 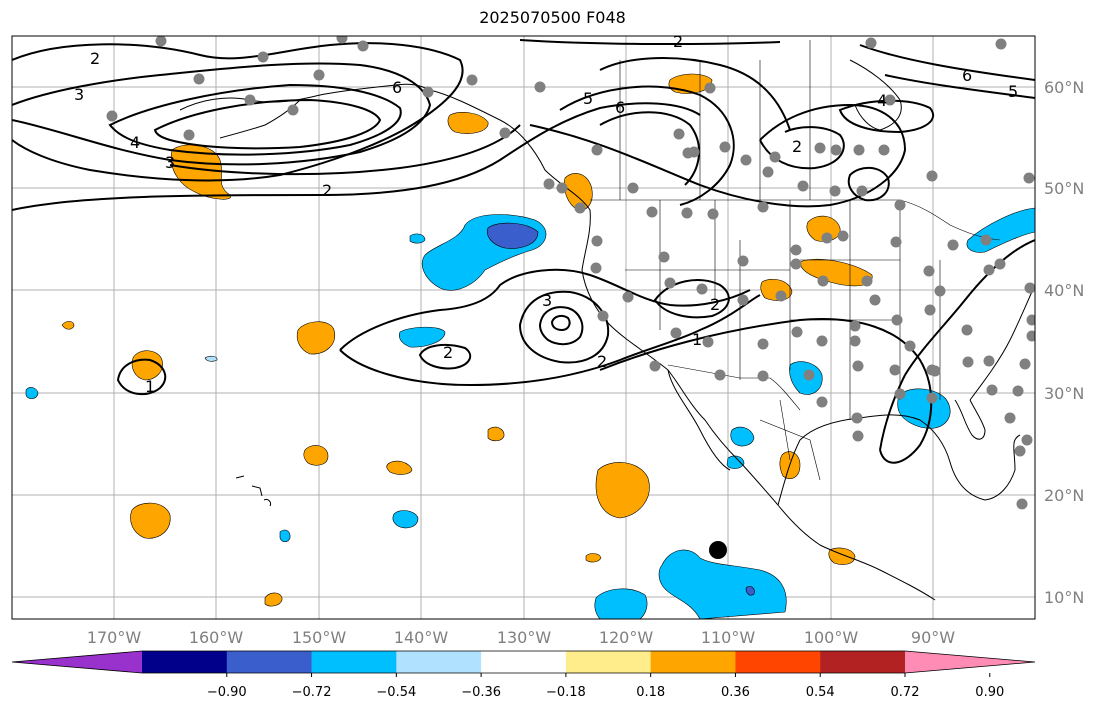 What do you see at coordinates (1064, 495) in the screenshot?
I see `lat-label: 20°N` at bounding box center [1064, 495].